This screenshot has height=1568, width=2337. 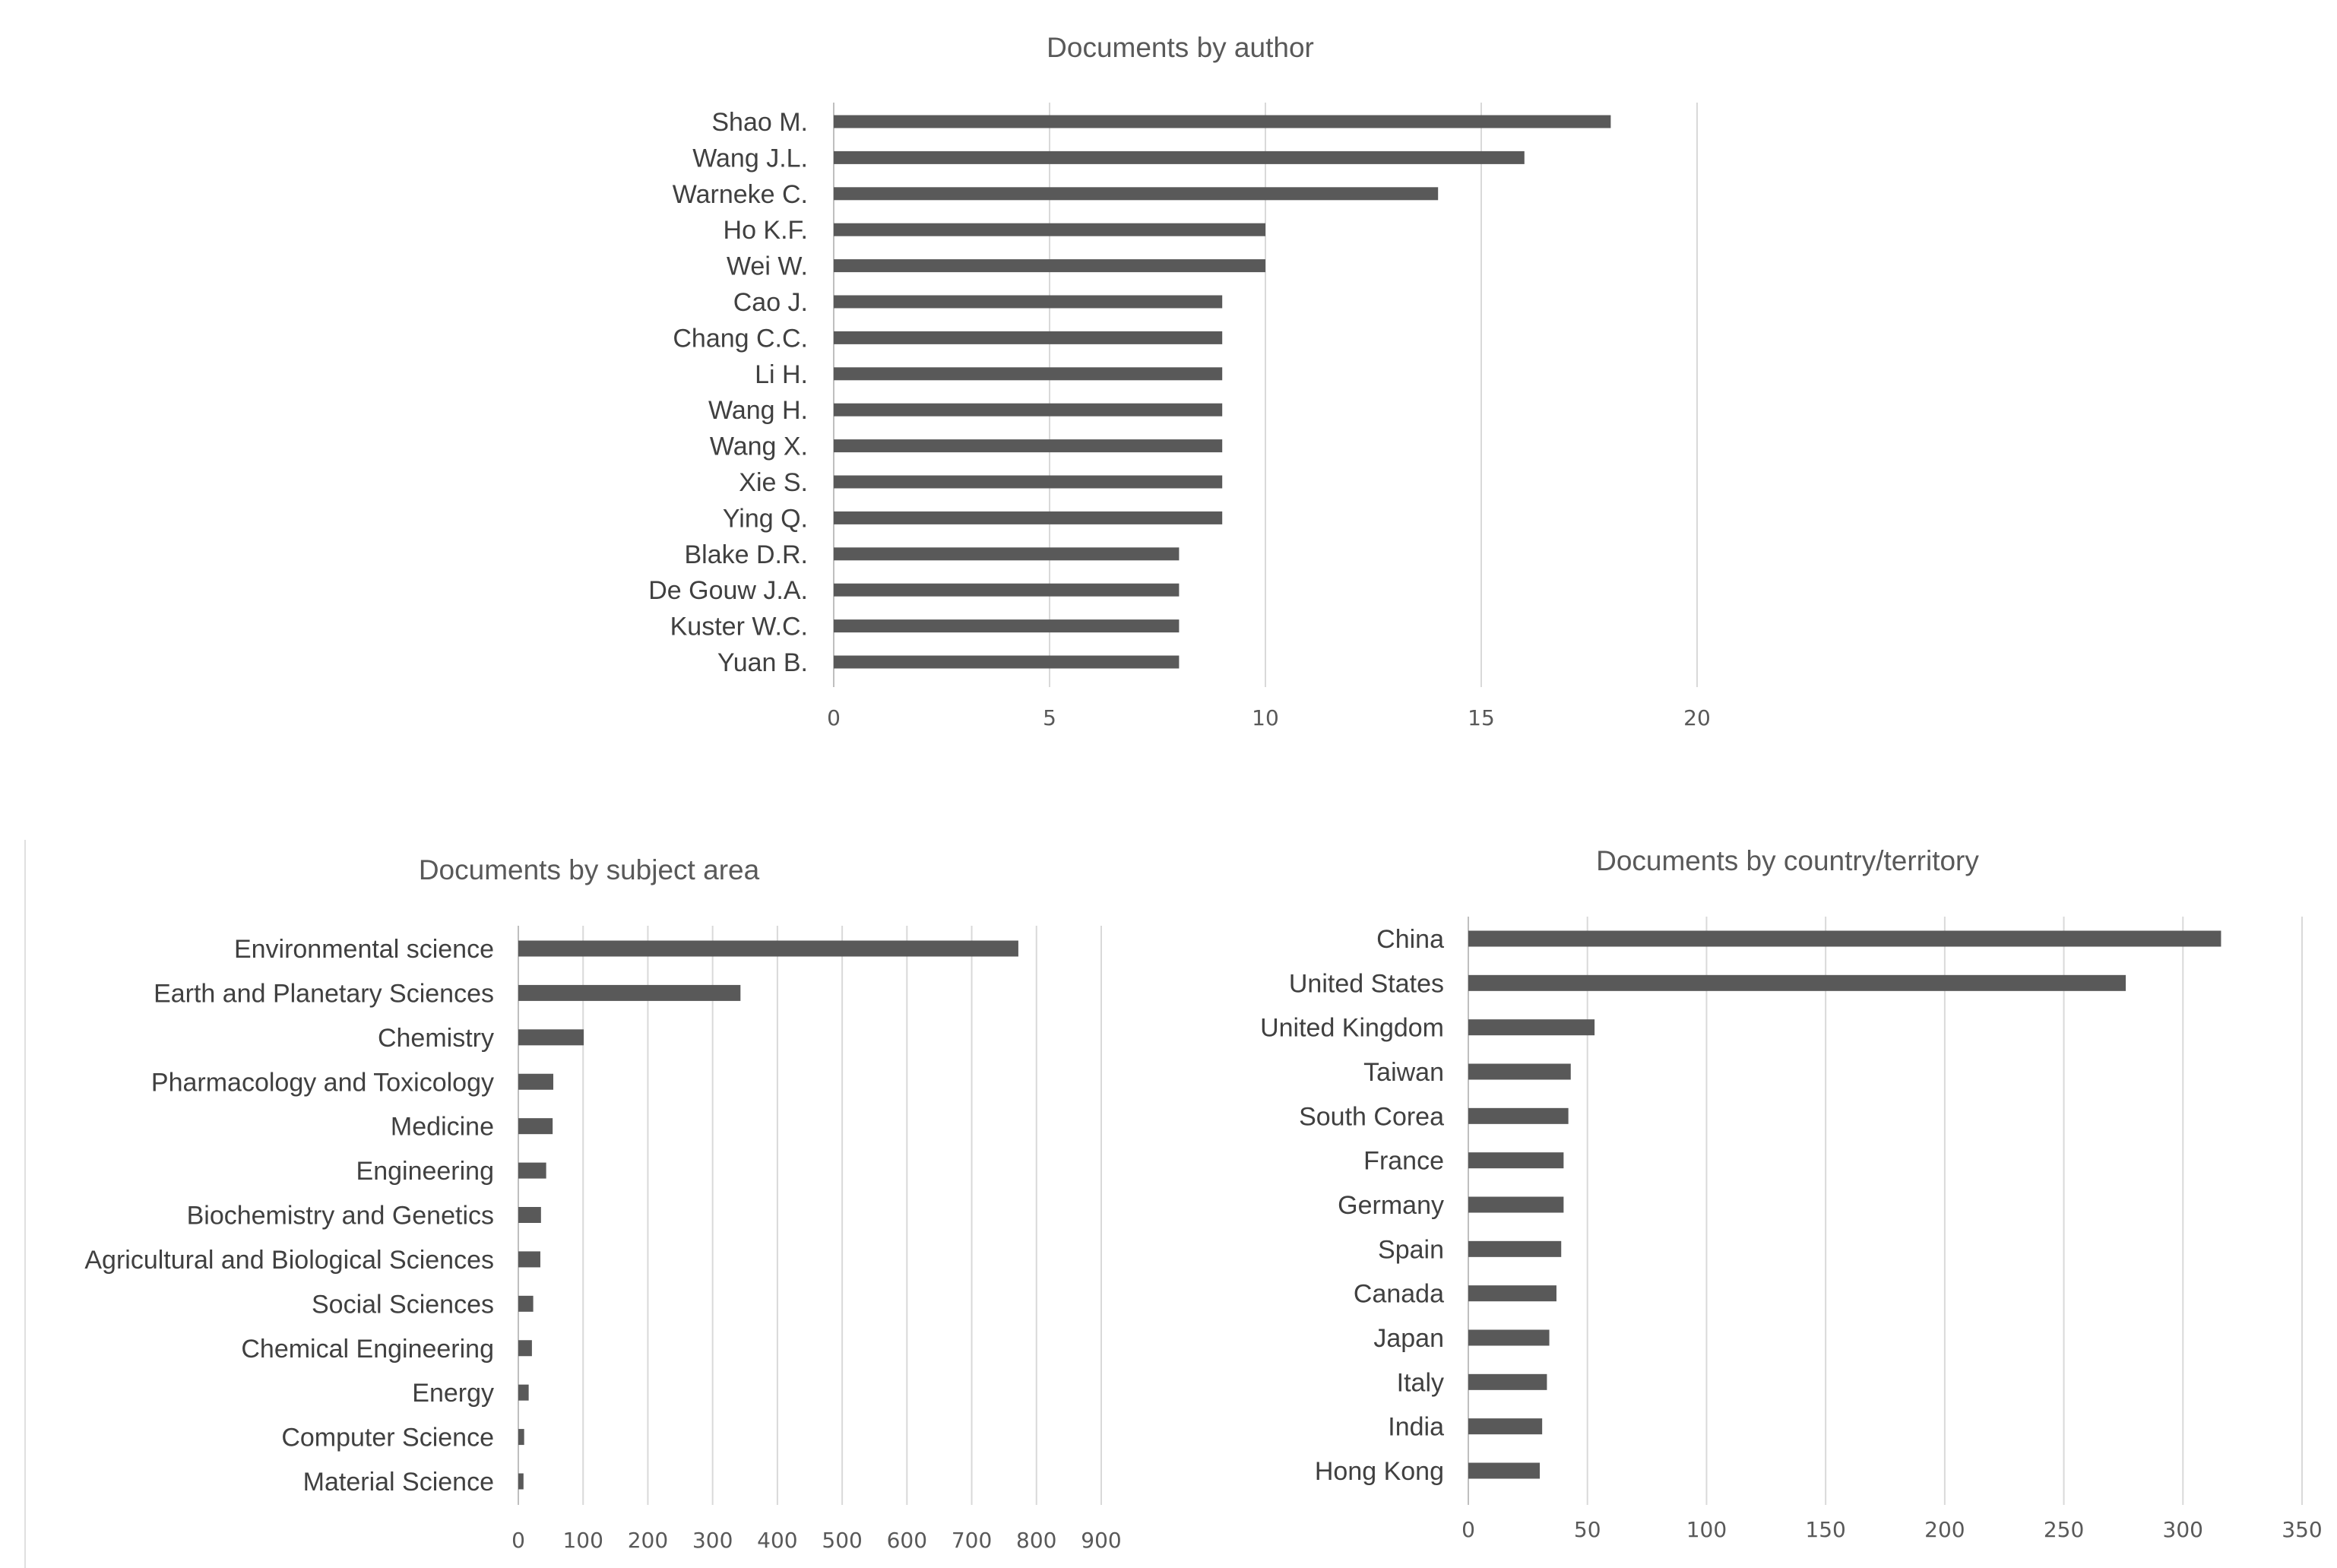 What do you see at coordinates (766, 231) in the screenshot?
I see `author-category-label: Ho K.F.` at bounding box center [766, 231].